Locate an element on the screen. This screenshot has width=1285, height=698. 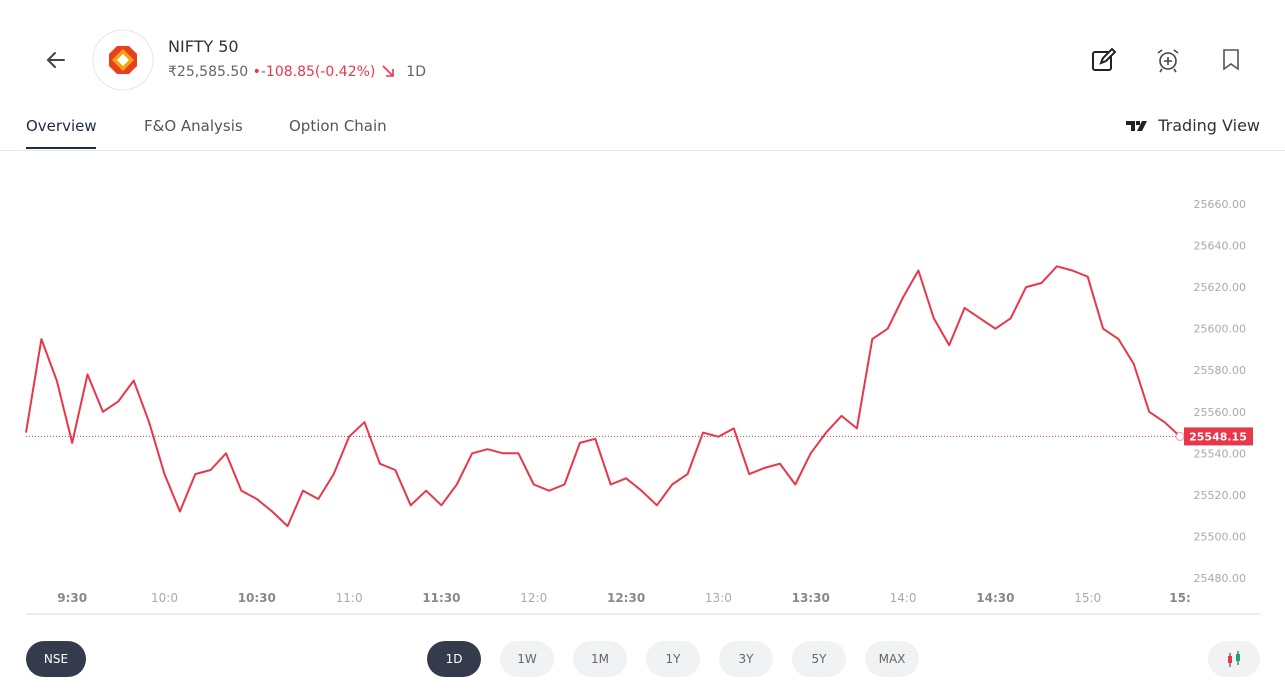
tab-underline is located at coordinates (61, 148).